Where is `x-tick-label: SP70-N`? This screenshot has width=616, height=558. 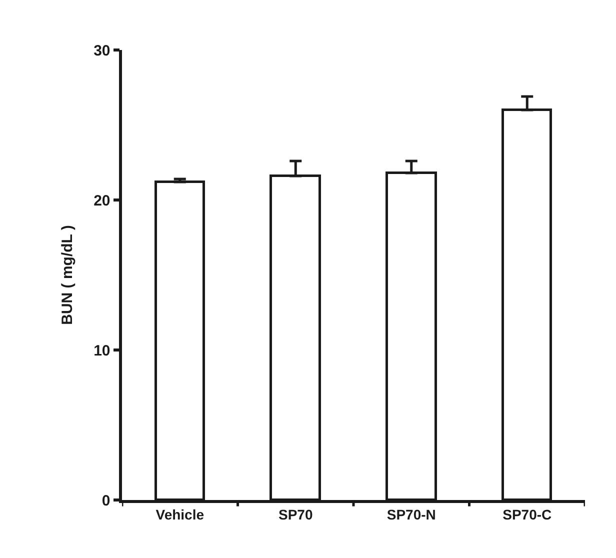 x-tick-label: SP70-N is located at coordinates (411, 514).